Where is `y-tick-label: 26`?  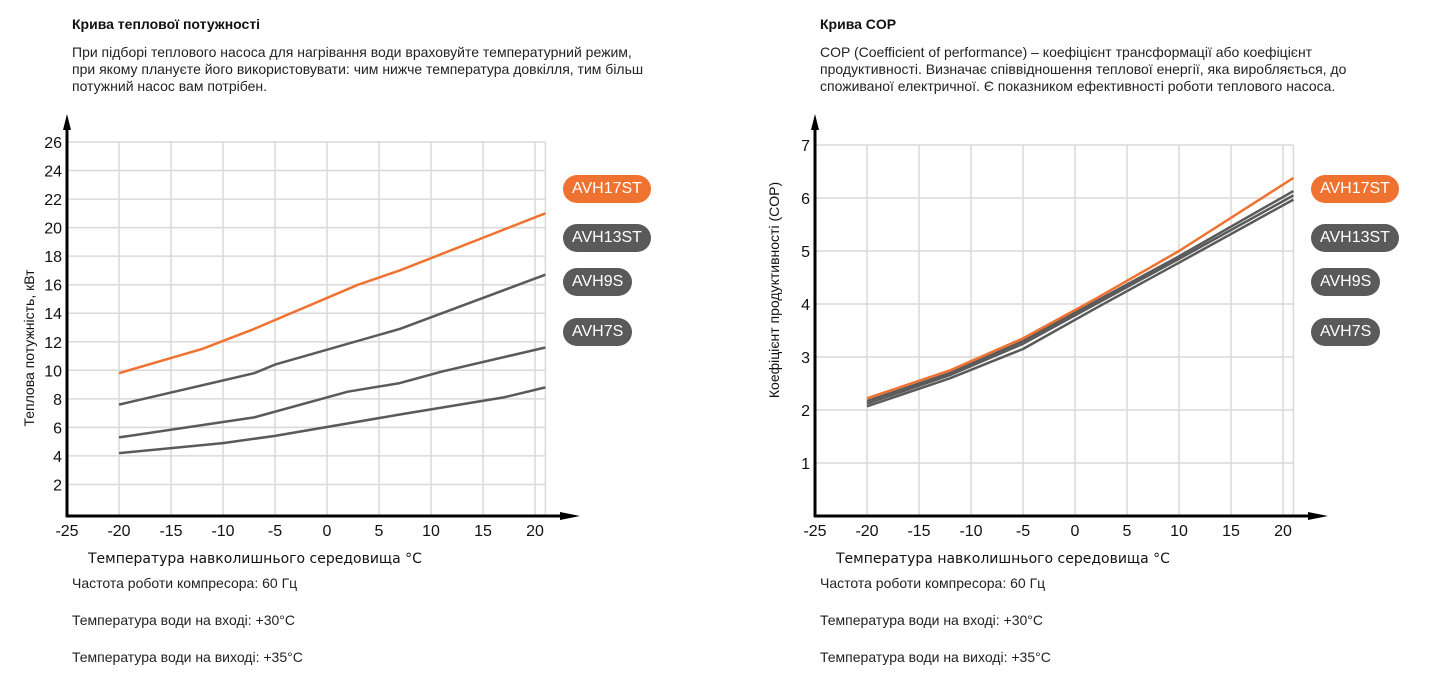 y-tick-label: 26 is located at coordinates (53, 143).